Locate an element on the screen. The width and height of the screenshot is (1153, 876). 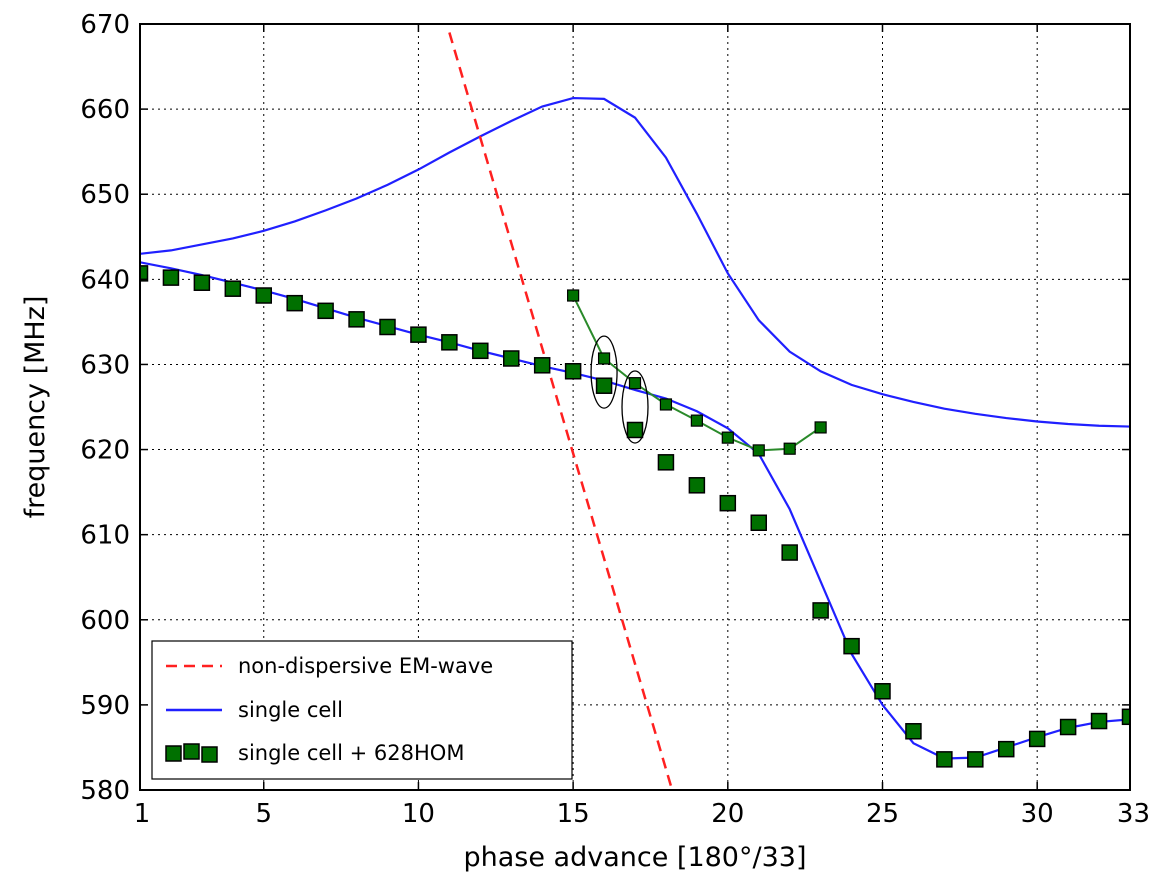
y-tick-label: 600 is located at coordinates (105, 621).